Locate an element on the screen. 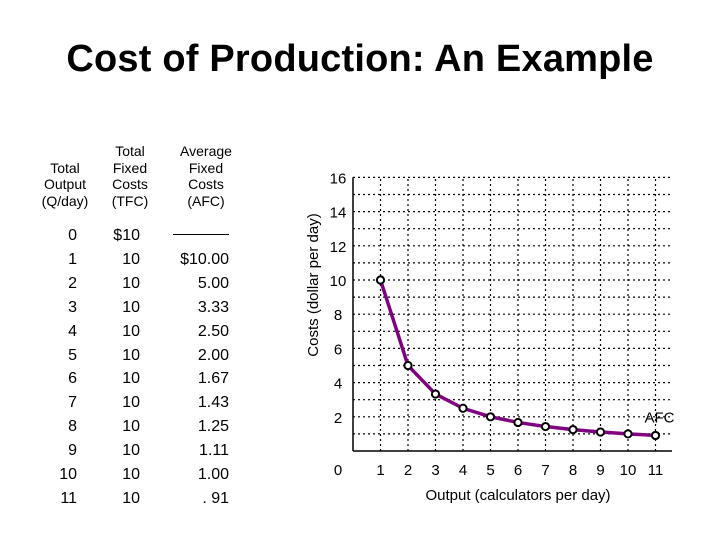 The height and width of the screenshot is (540, 720). x-tick-label: 1 is located at coordinates (380, 470).